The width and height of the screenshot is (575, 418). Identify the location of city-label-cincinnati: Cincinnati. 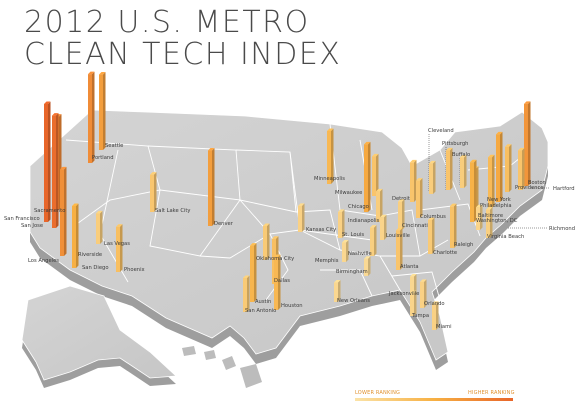
(415, 226).